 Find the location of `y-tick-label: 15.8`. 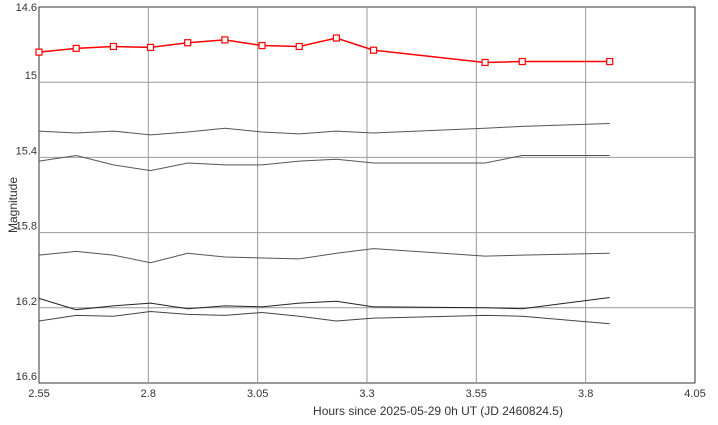

y-tick-label: 15.8 is located at coordinates (26, 227).